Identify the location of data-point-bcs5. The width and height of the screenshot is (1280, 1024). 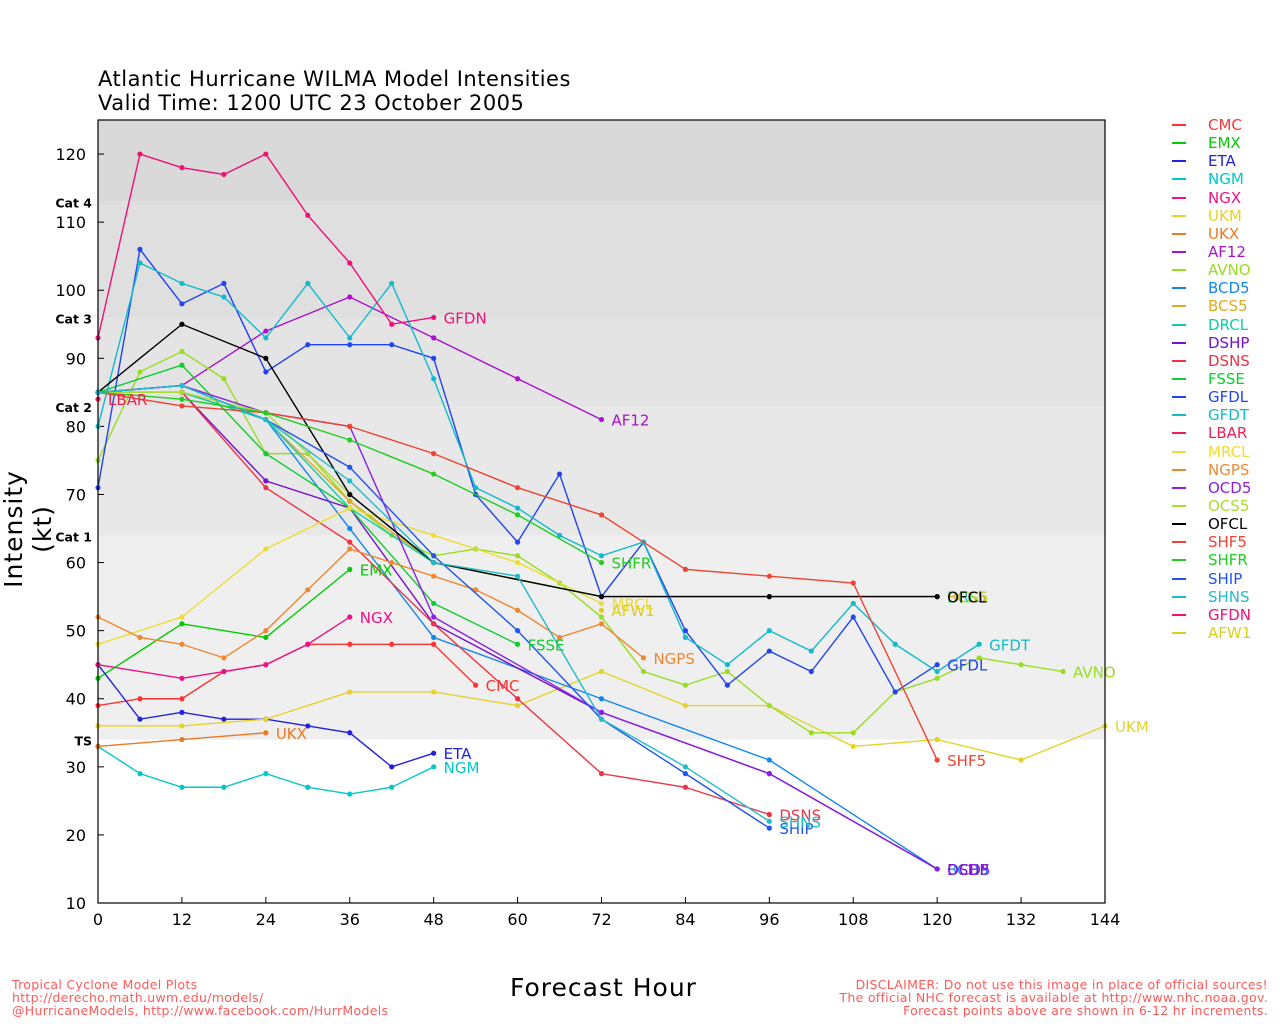
(350, 501).